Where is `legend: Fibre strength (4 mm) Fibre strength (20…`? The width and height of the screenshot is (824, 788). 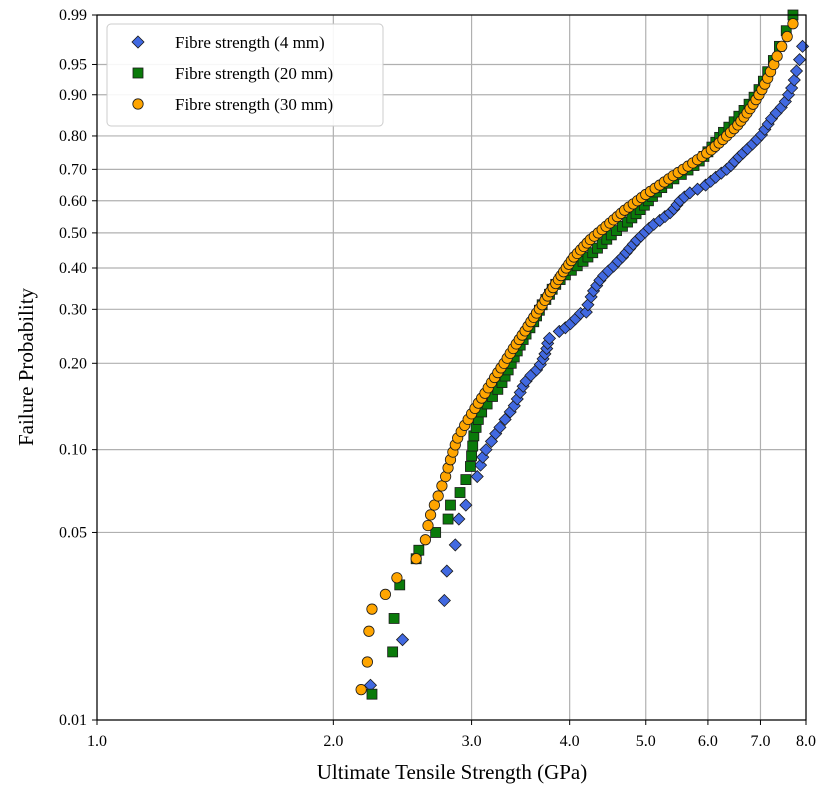 legend: Fibre strength (4 mm) Fibre strength (20… is located at coordinates (245, 75).